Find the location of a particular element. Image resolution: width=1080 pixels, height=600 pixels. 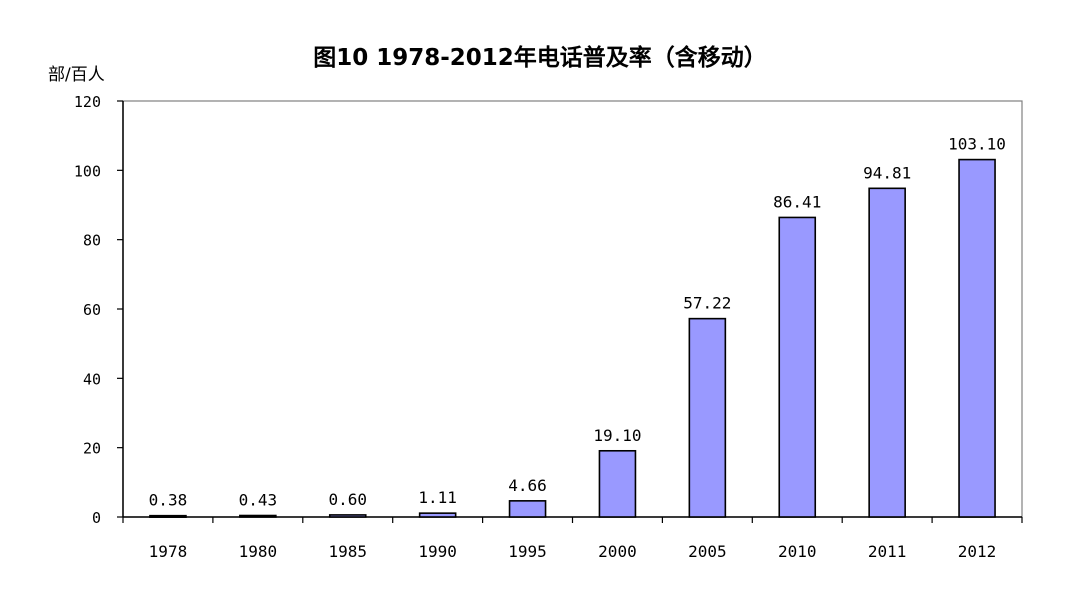

y-axis-unit-label: 部/百人 is located at coordinates (76, 75).